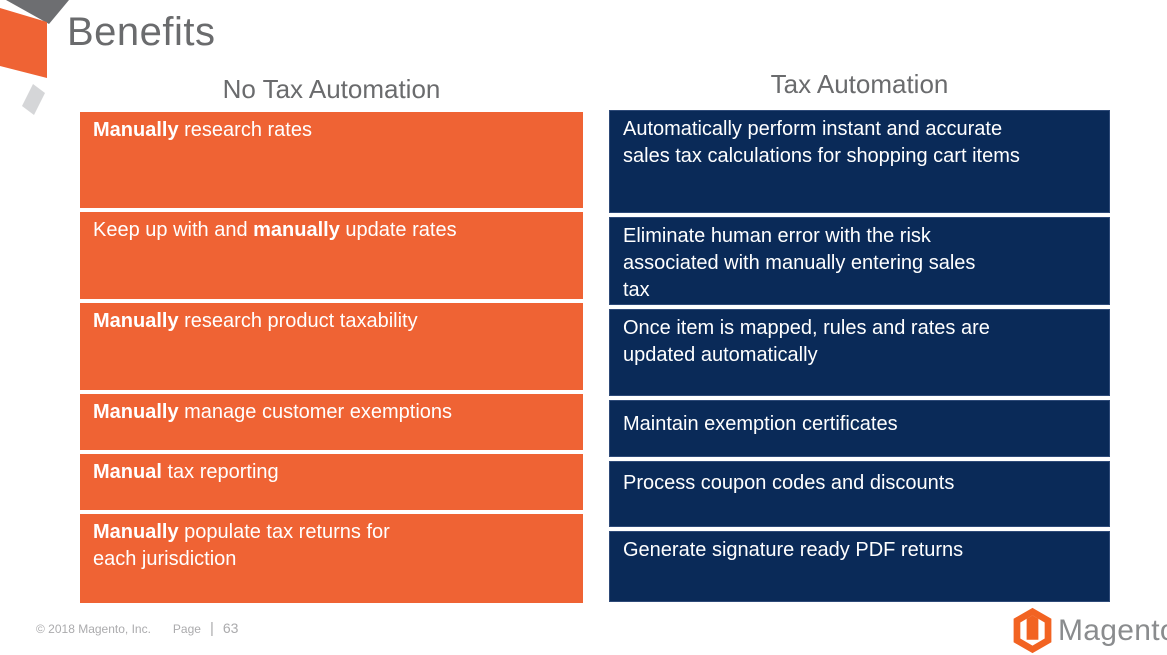  What do you see at coordinates (331, 422) in the screenshot?
I see `no-tax-item-4: Manually manage customer exemptions` at bounding box center [331, 422].